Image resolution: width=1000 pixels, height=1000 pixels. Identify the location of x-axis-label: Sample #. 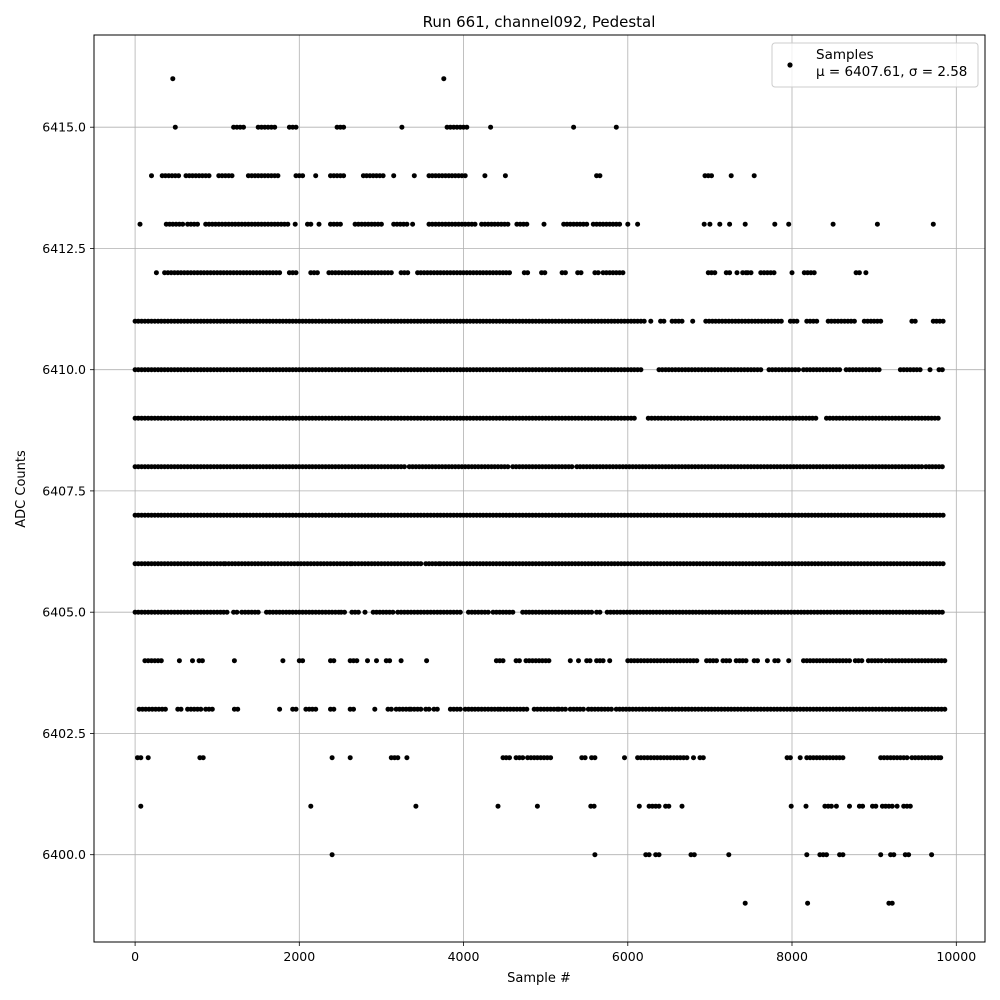
(539, 978).